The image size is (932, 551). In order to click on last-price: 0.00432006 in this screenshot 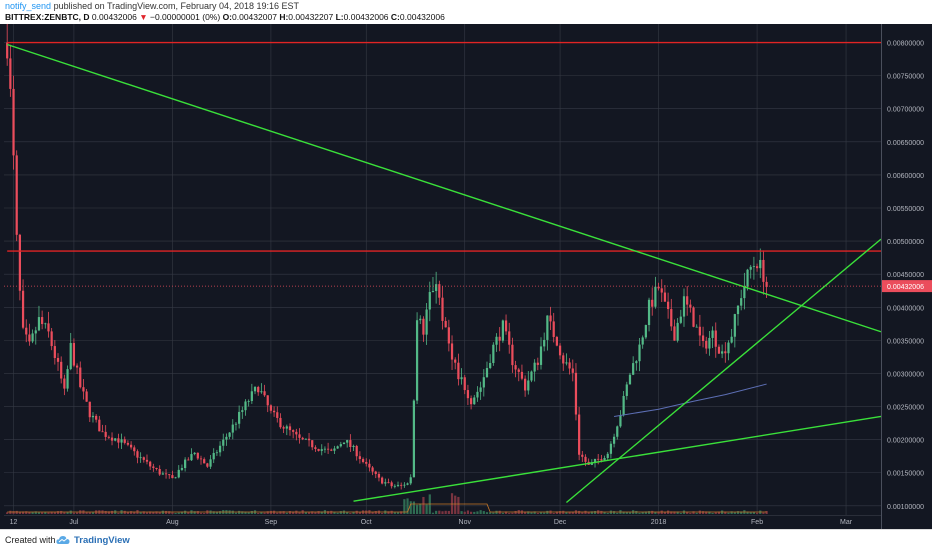, I will do `click(114, 17)`.